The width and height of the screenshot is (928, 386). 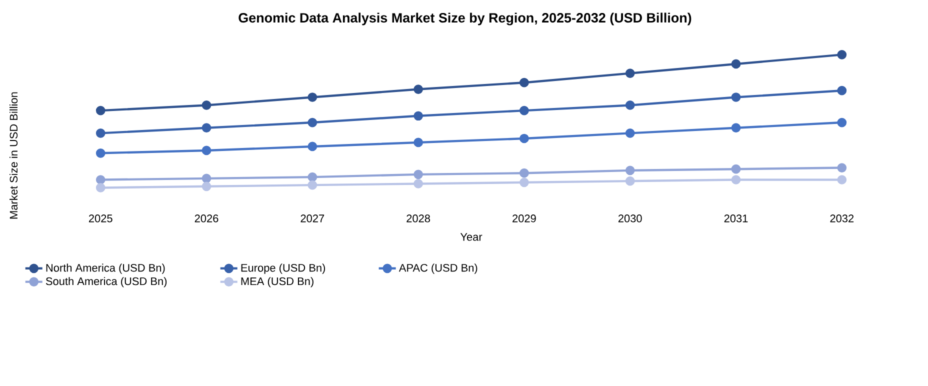 What do you see at coordinates (277, 282) in the screenshot?
I see `legend-label: MEA (USD Bn)` at bounding box center [277, 282].